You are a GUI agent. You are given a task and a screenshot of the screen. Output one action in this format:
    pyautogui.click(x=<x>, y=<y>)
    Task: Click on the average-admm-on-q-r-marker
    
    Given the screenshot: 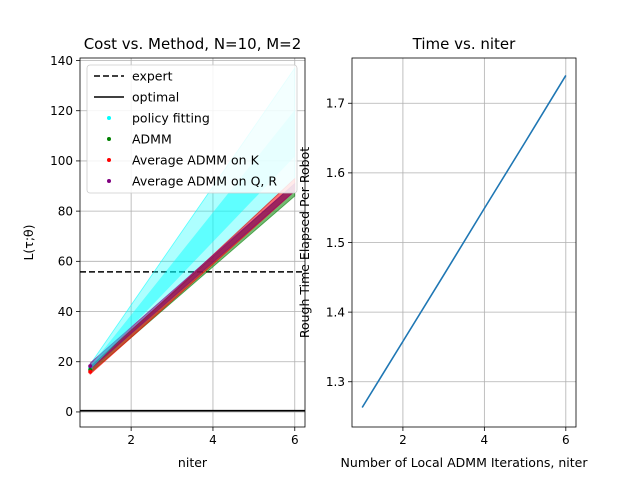 What is the action you would take?
    pyautogui.click(x=90, y=366)
    